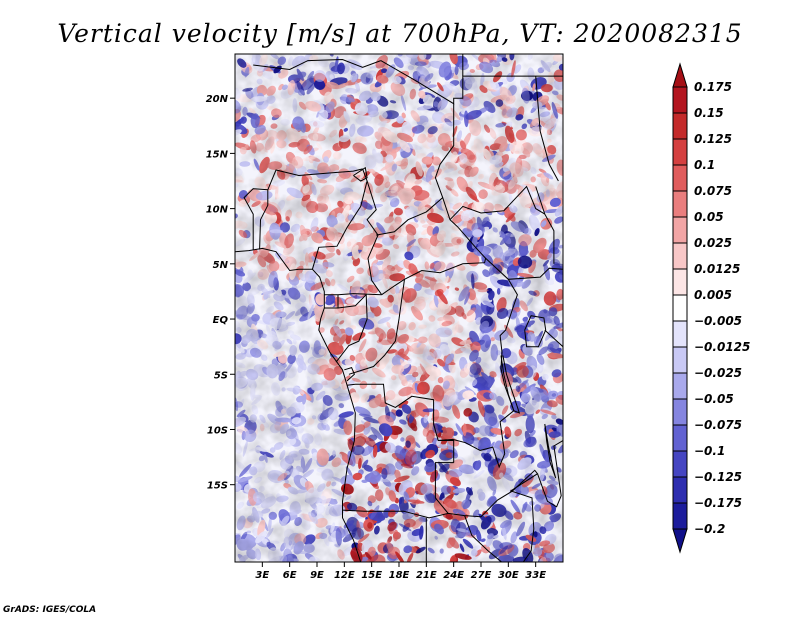 The width and height of the screenshot is (800, 618). What do you see at coordinates (426, 575) in the screenshot?
I see `x-tick-label: 21E` at bounding box center [426, 575].